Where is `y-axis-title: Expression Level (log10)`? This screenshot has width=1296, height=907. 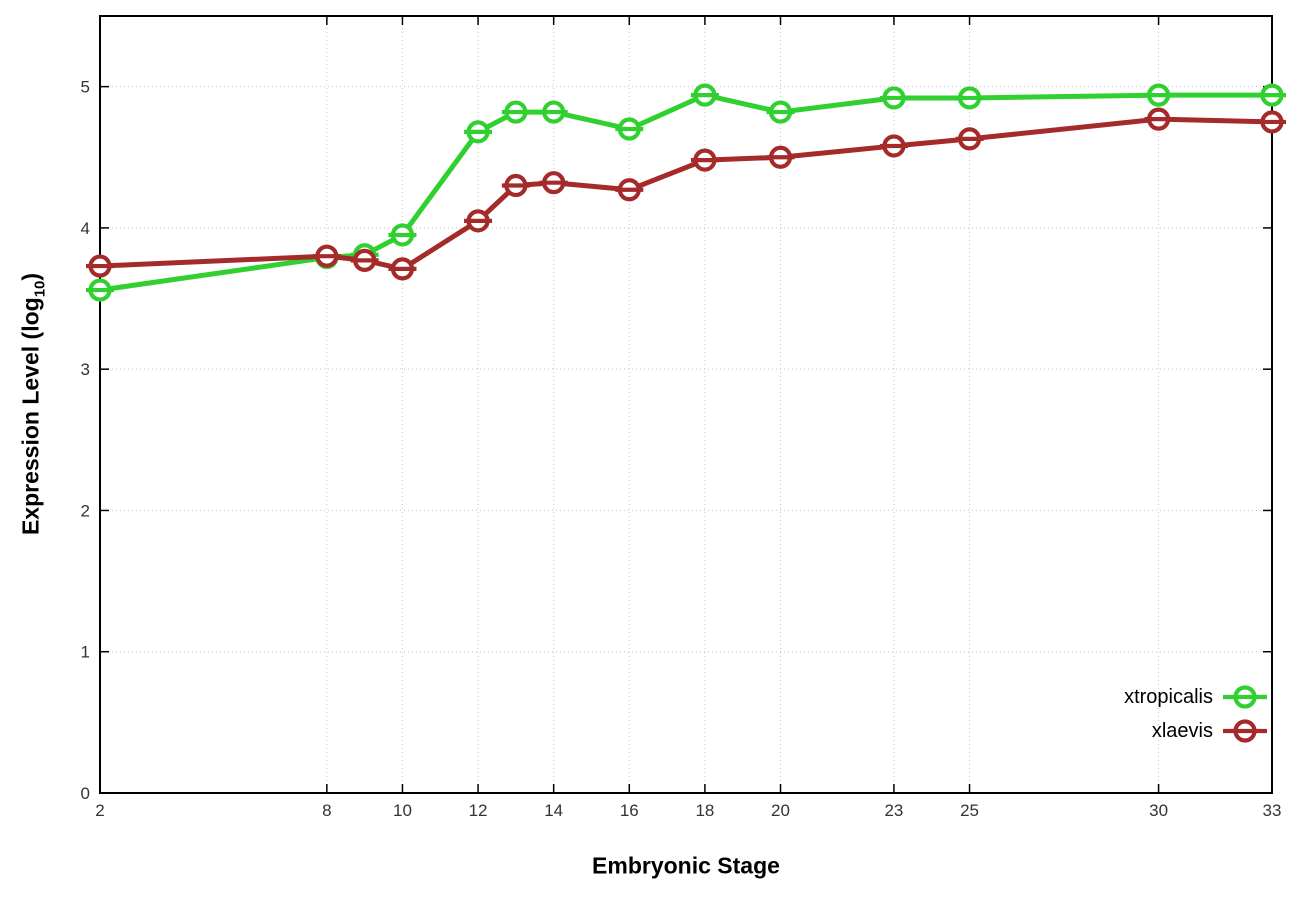
y-axis-title: Expression Level (log10) is located at coordinates (33, 404).